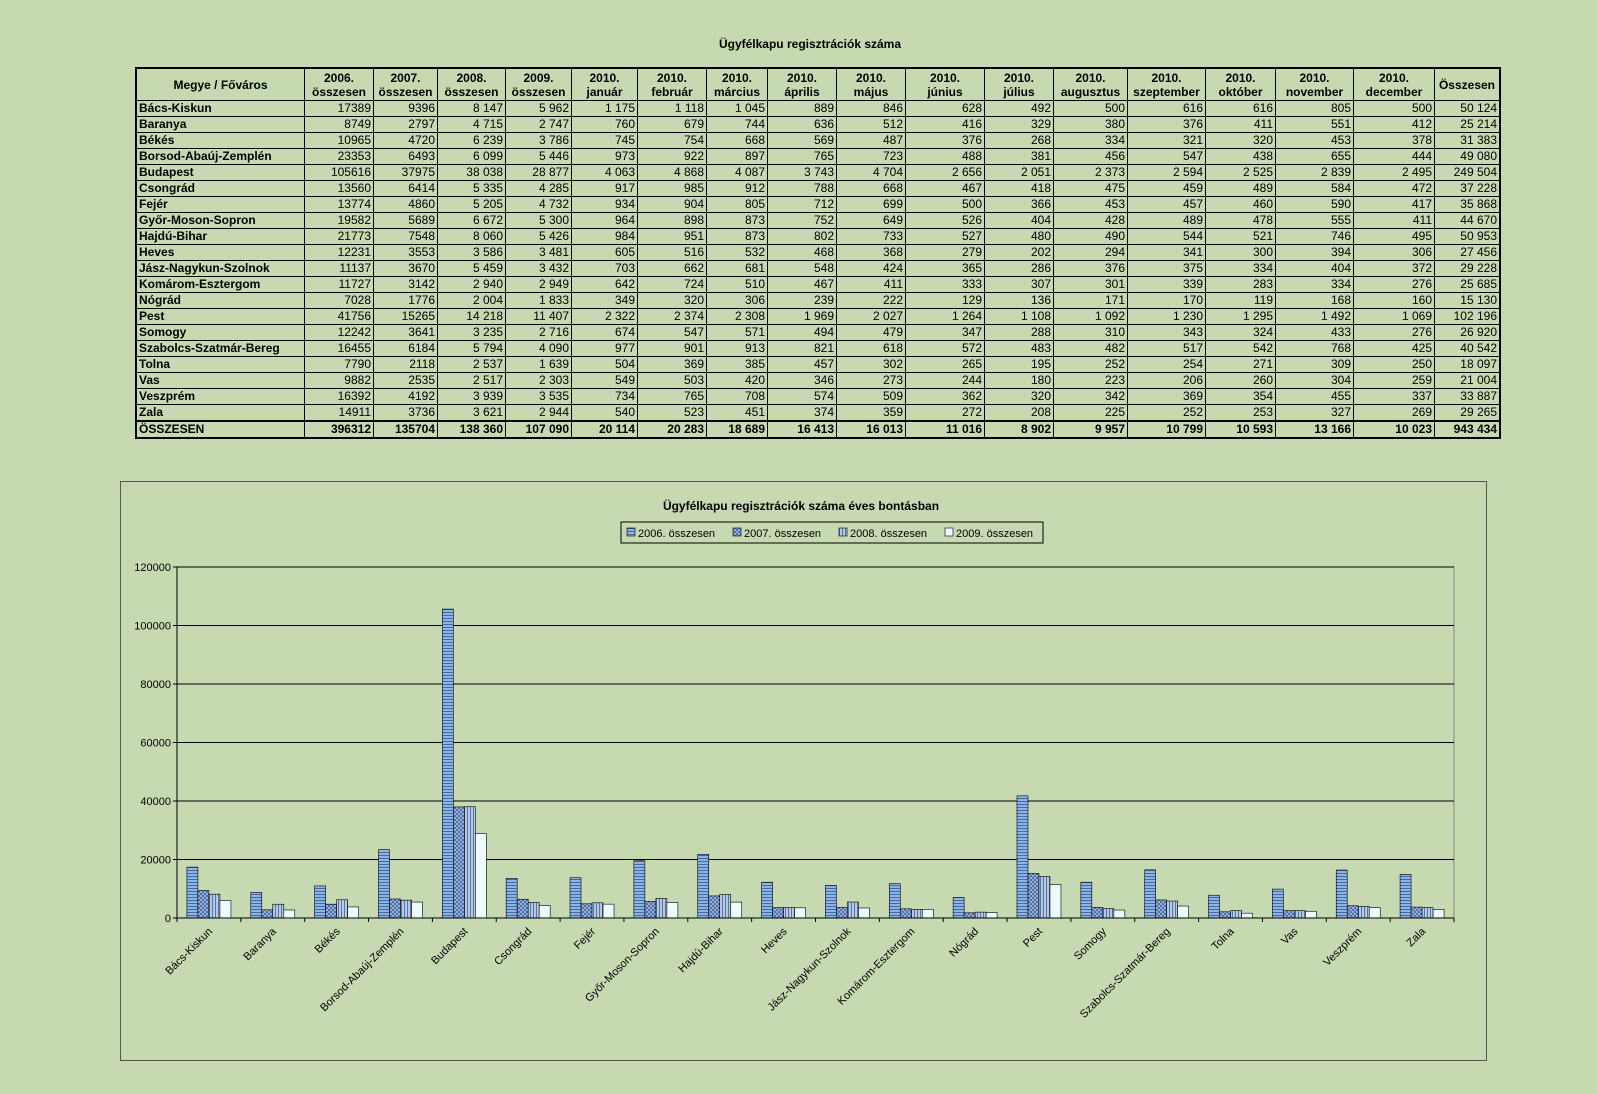 This screenshot has width=1597, height=1094. What do you see at coordinates (538, 413) in the screenshot?
I see `table-cell: 2 944` at bounding box center [538, 413].